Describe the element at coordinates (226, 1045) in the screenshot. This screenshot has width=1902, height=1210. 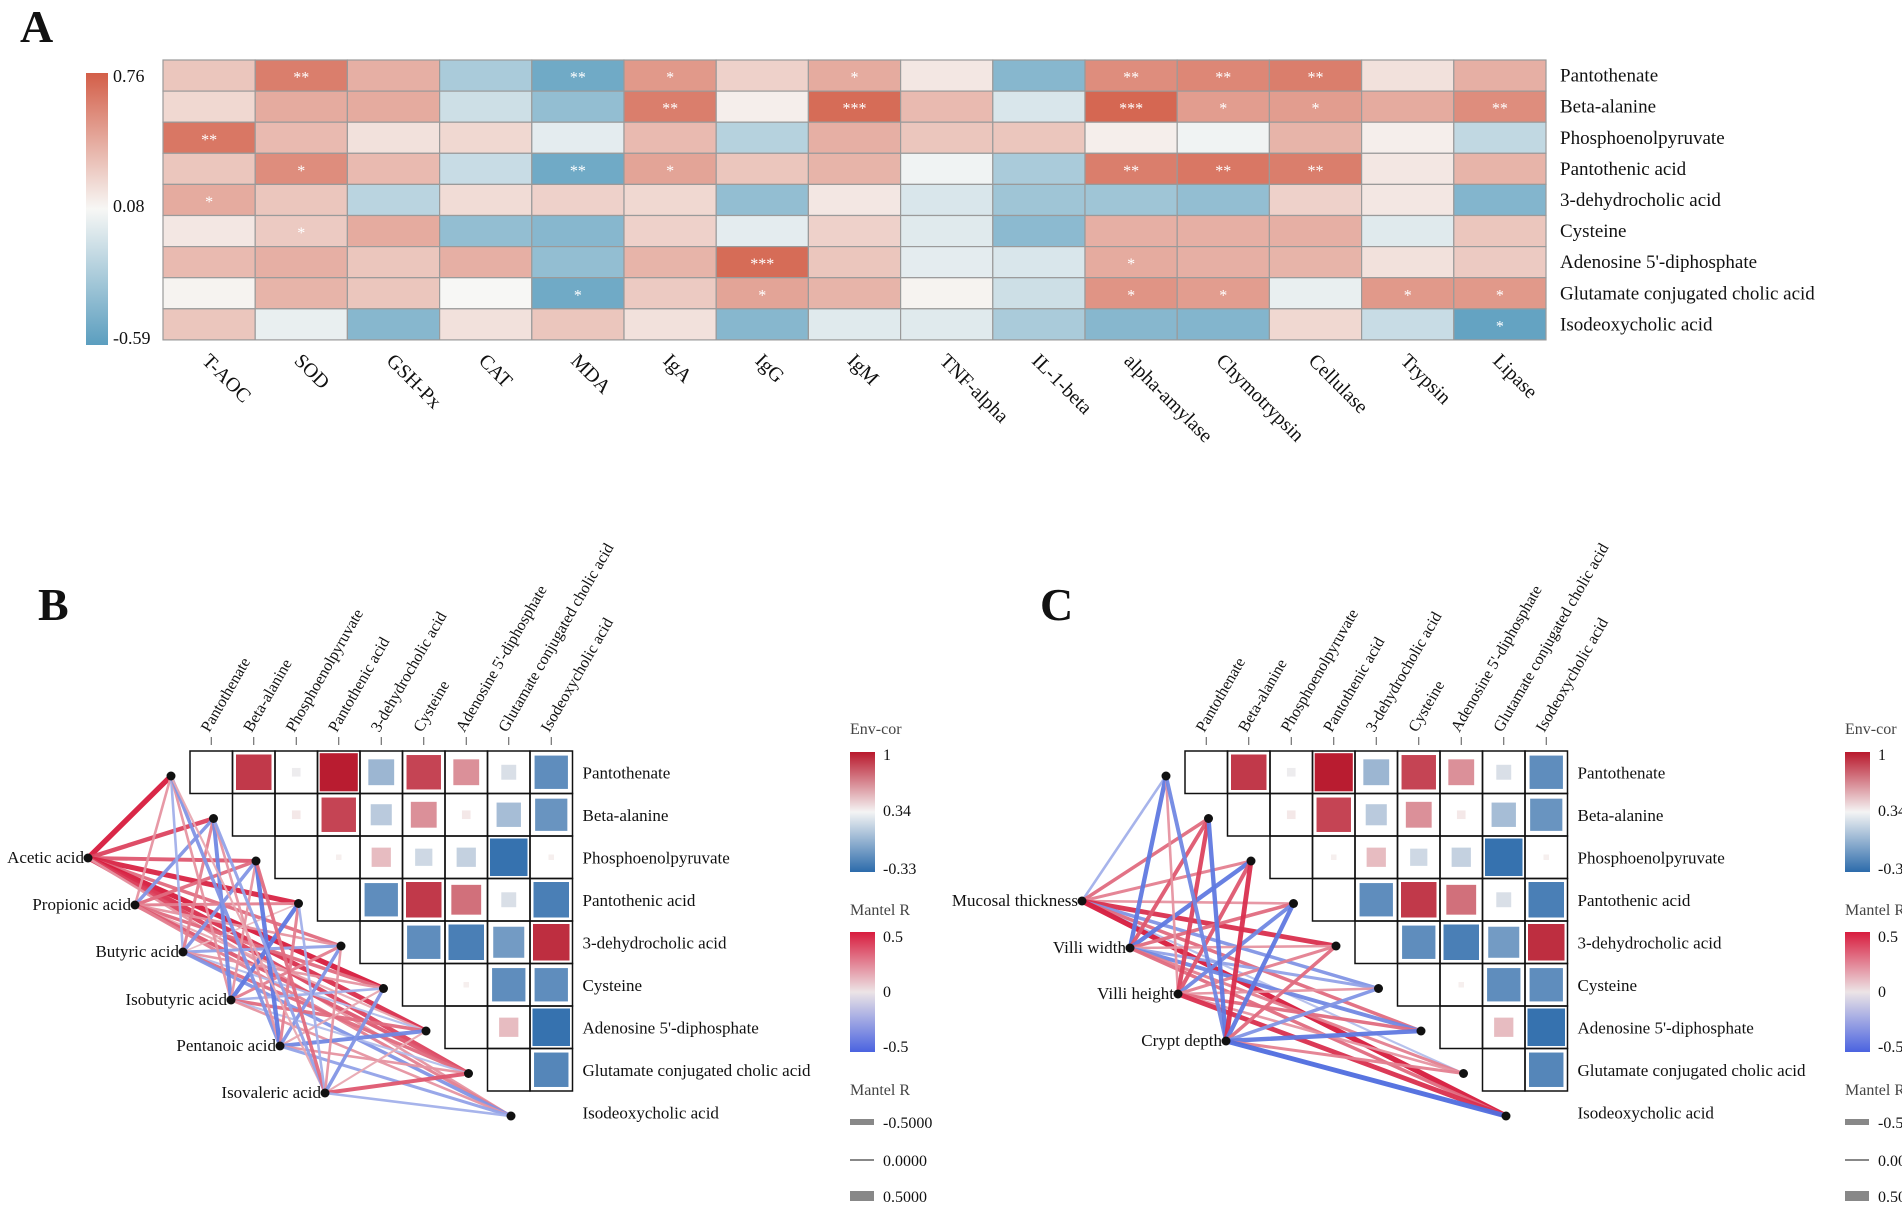
I see `env-factor-label: Pentanoic acid` at that location.